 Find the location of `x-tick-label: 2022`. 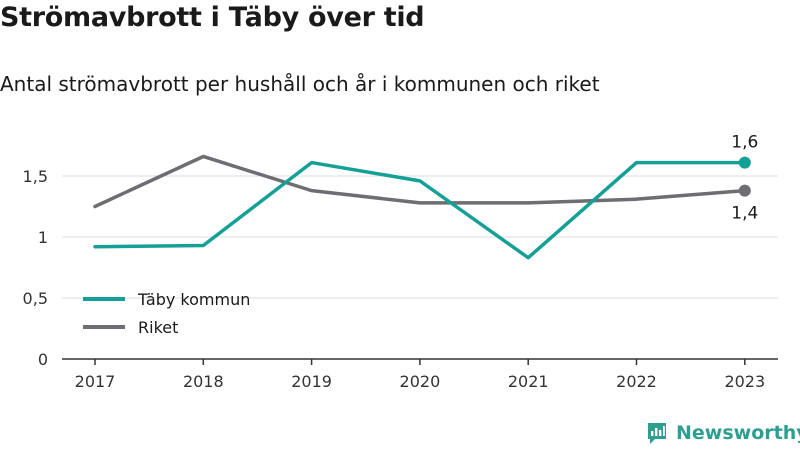

x-tick-label: 2022 is located at coordinates (636, 381).